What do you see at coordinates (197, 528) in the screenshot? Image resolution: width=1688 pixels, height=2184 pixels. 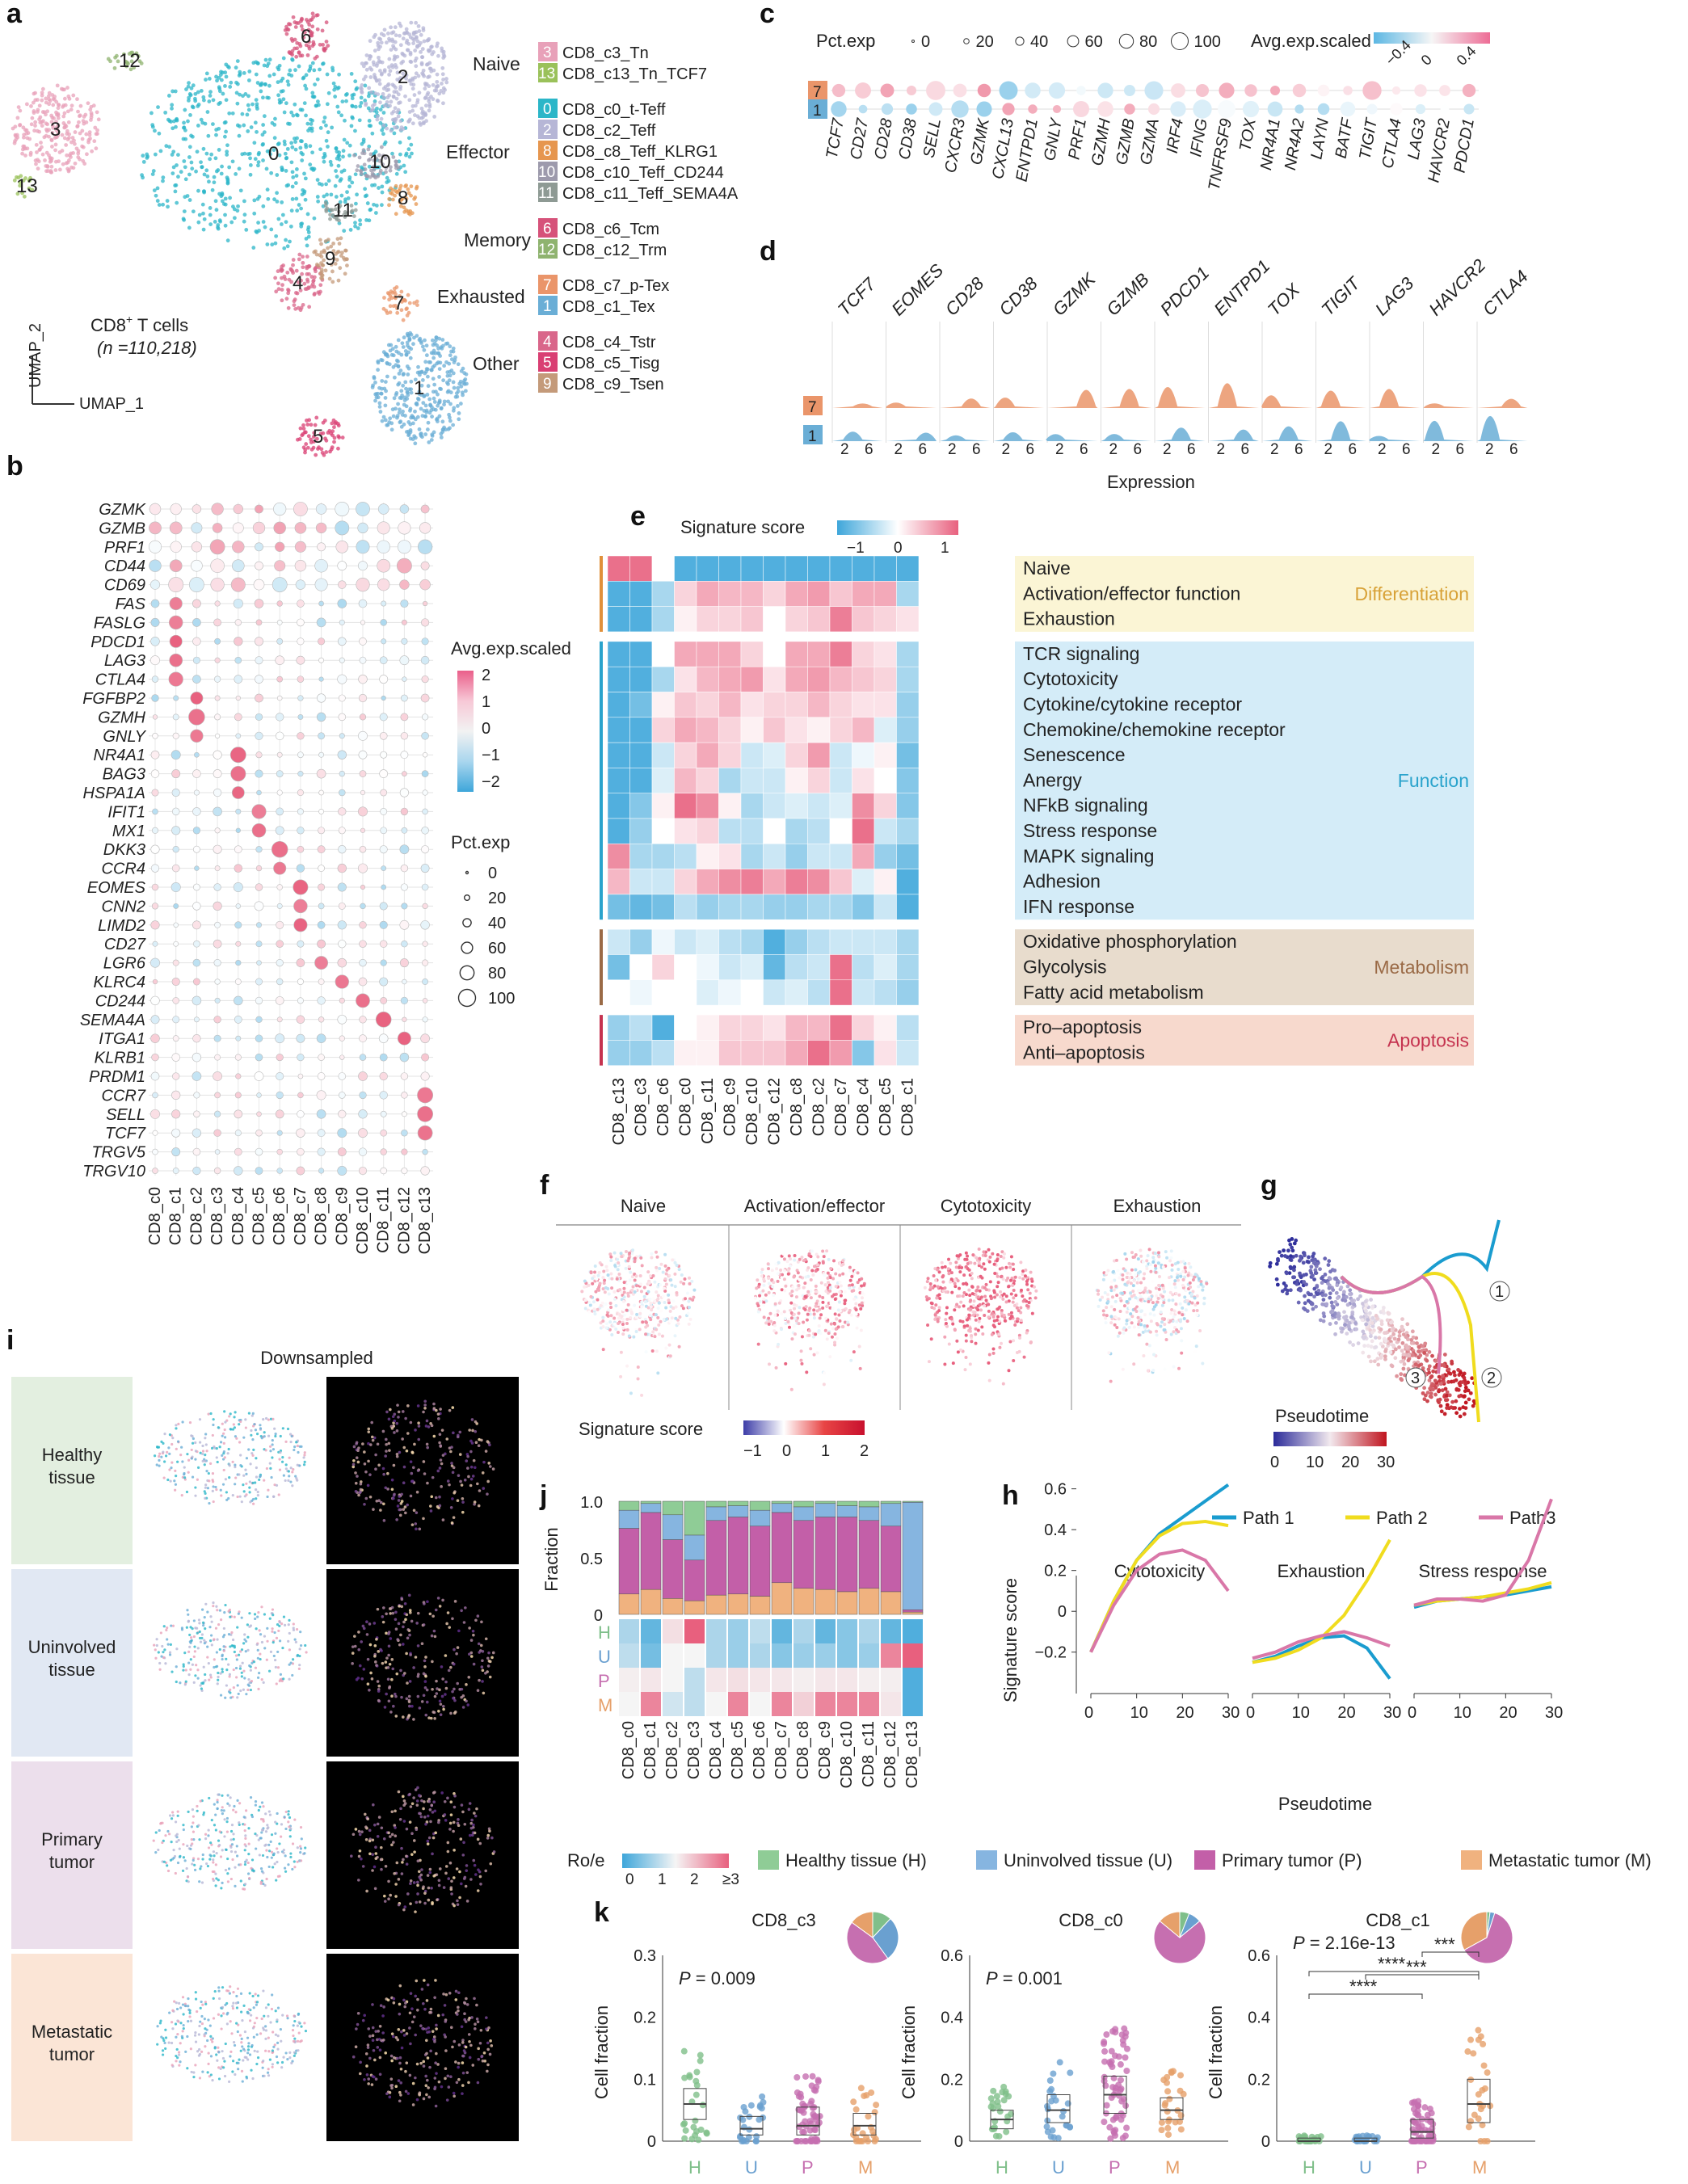 I see `dot-GZMB-CD8_c2` at bounding box center [197, 528].